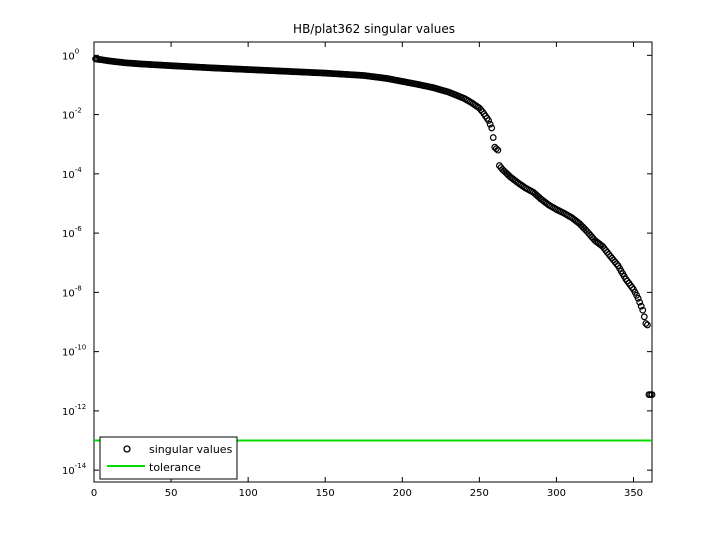  I want to click on y-tick-label: 10⁻⁶, so click(72, 232).